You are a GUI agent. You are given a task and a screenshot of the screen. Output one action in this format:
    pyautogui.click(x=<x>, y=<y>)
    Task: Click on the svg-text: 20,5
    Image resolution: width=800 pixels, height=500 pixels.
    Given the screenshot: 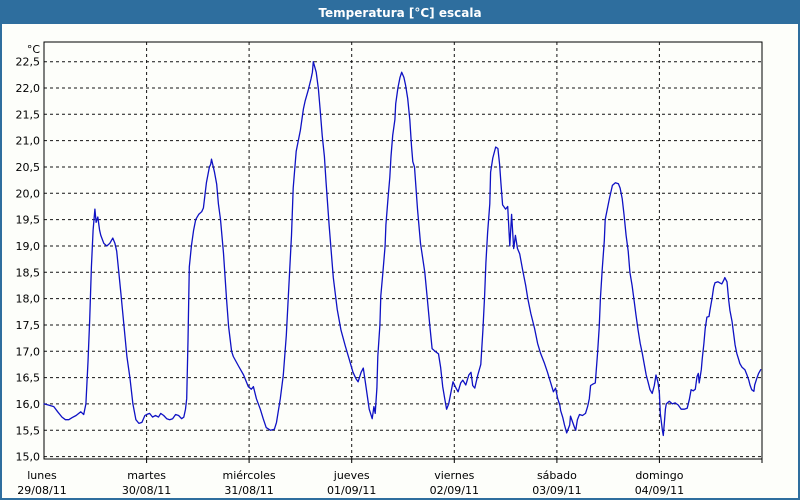 What is the action you would take?
    pyautogui.click(x=28, y=167)
    